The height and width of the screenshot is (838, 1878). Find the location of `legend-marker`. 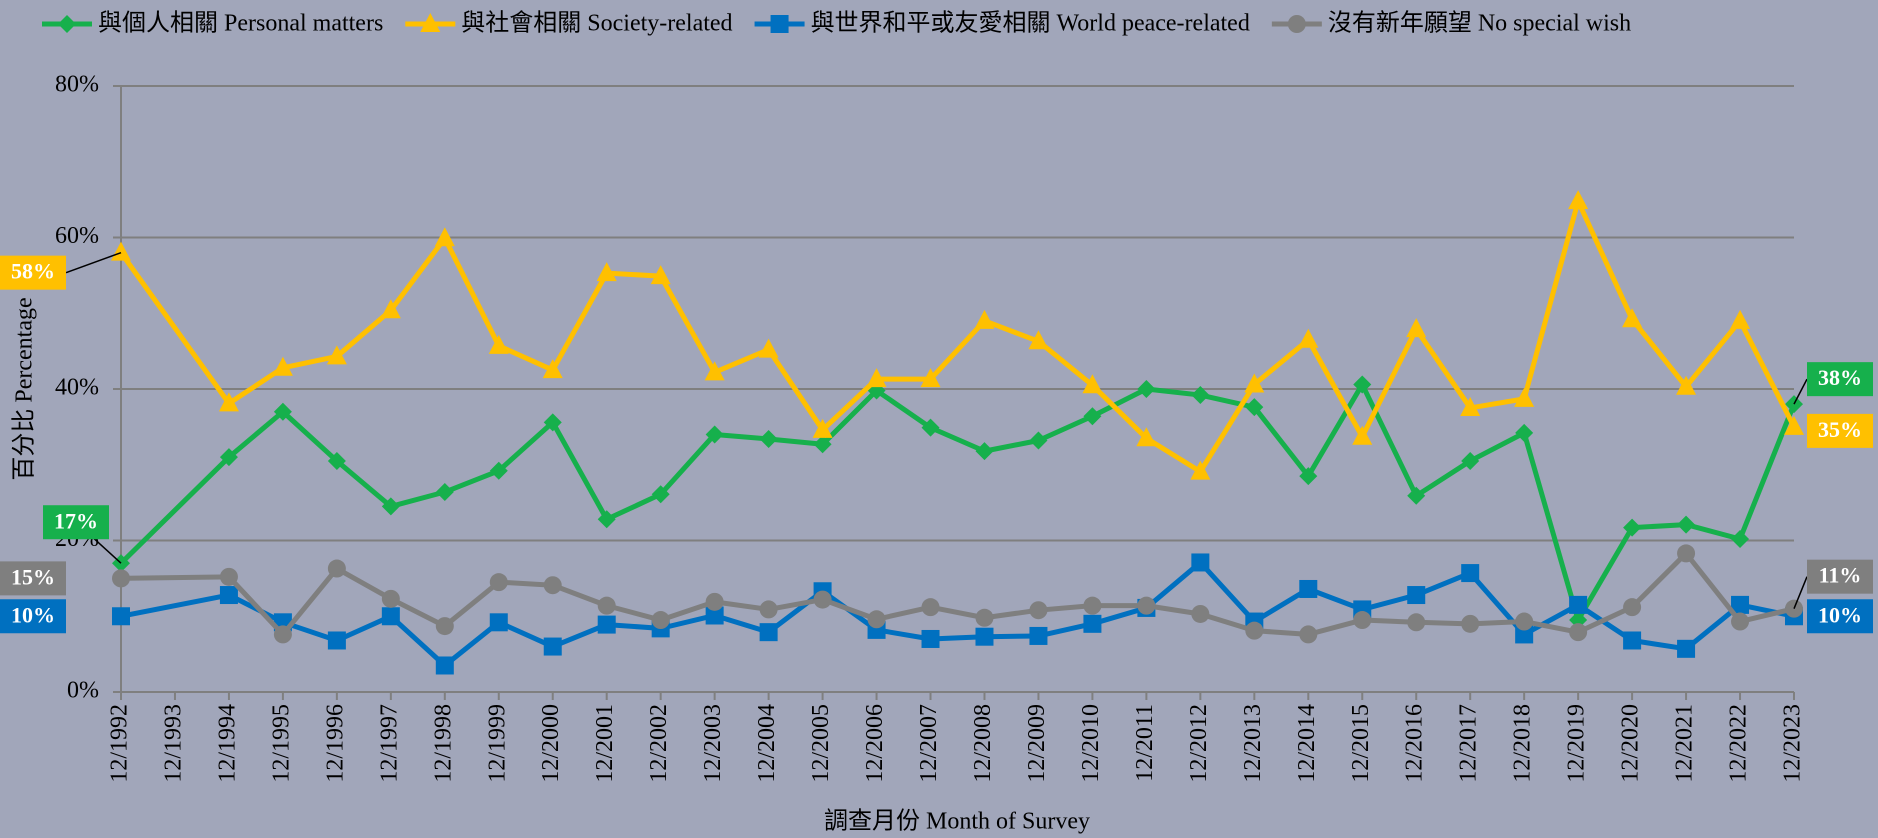

legend-marker is located at coordinates (779, 24).